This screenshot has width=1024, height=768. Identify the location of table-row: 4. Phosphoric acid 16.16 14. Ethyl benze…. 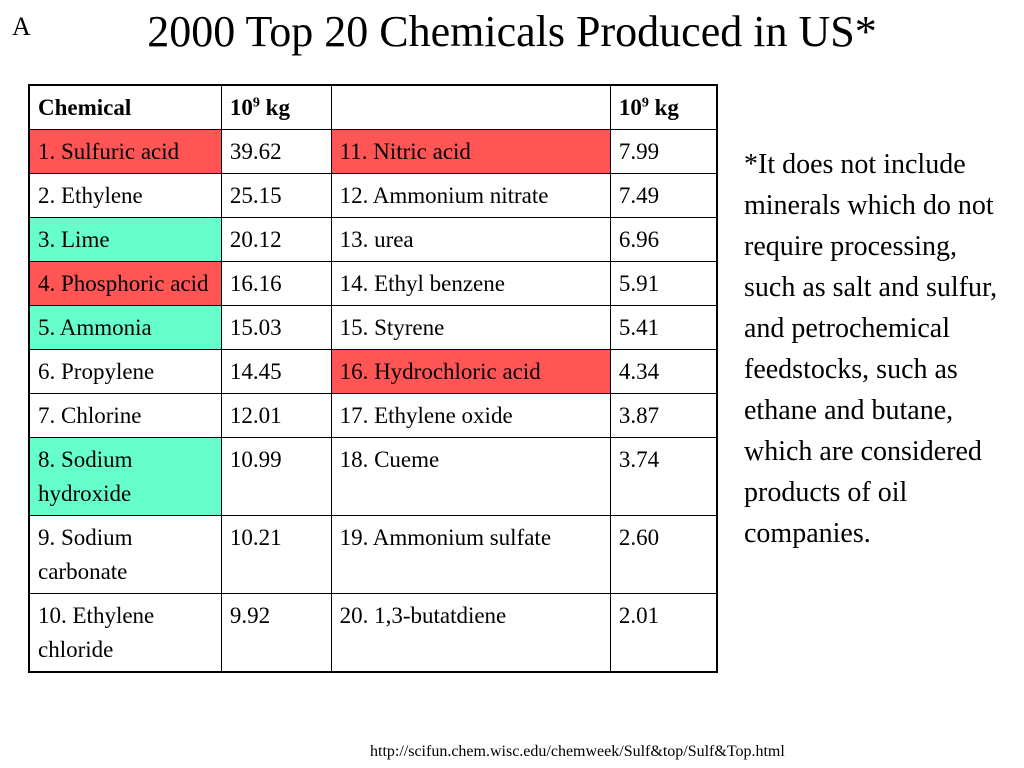
(373, 283).